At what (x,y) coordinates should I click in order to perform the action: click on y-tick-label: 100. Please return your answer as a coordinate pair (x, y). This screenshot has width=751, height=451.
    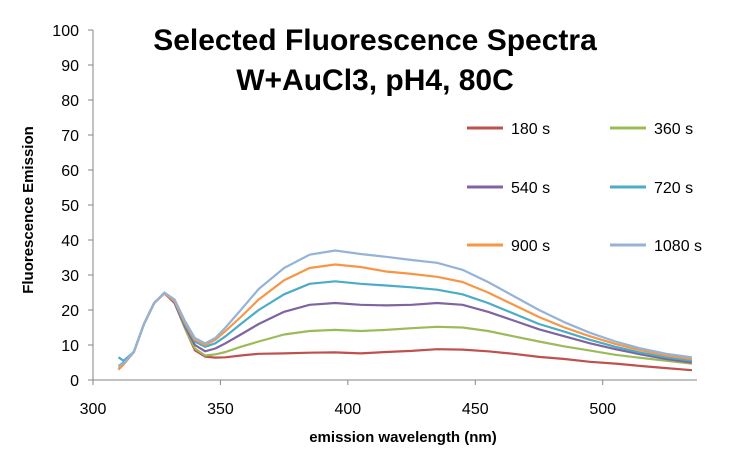
    Looking at the image, I should click on (65, 31).